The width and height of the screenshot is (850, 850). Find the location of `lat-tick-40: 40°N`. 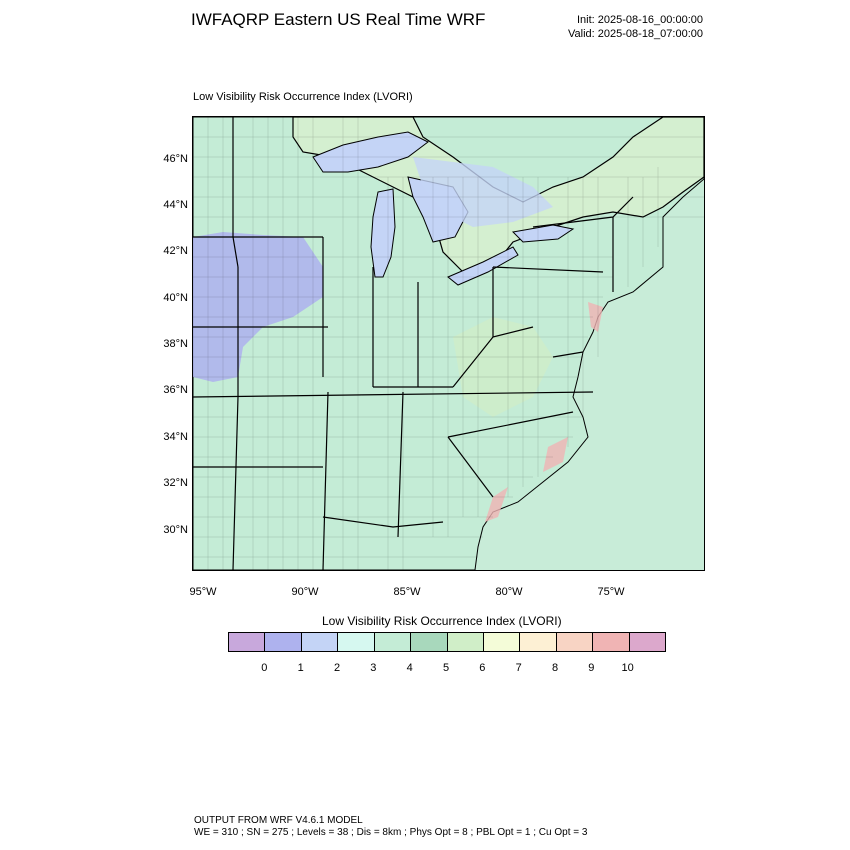

lat-tick-40: 40°N is located at coordinates (175, 298).